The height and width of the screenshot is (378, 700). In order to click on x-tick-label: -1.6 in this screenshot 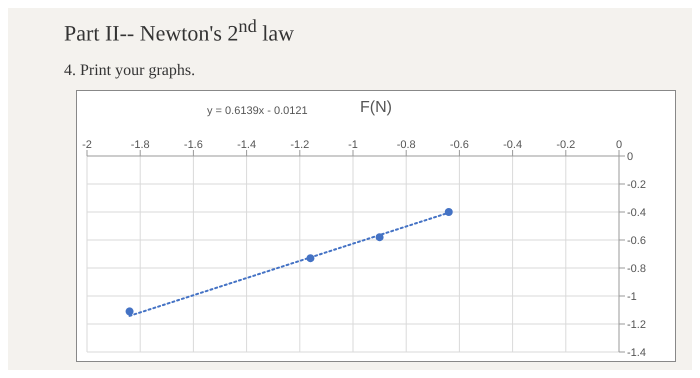, I will do `click(193, 145)`.